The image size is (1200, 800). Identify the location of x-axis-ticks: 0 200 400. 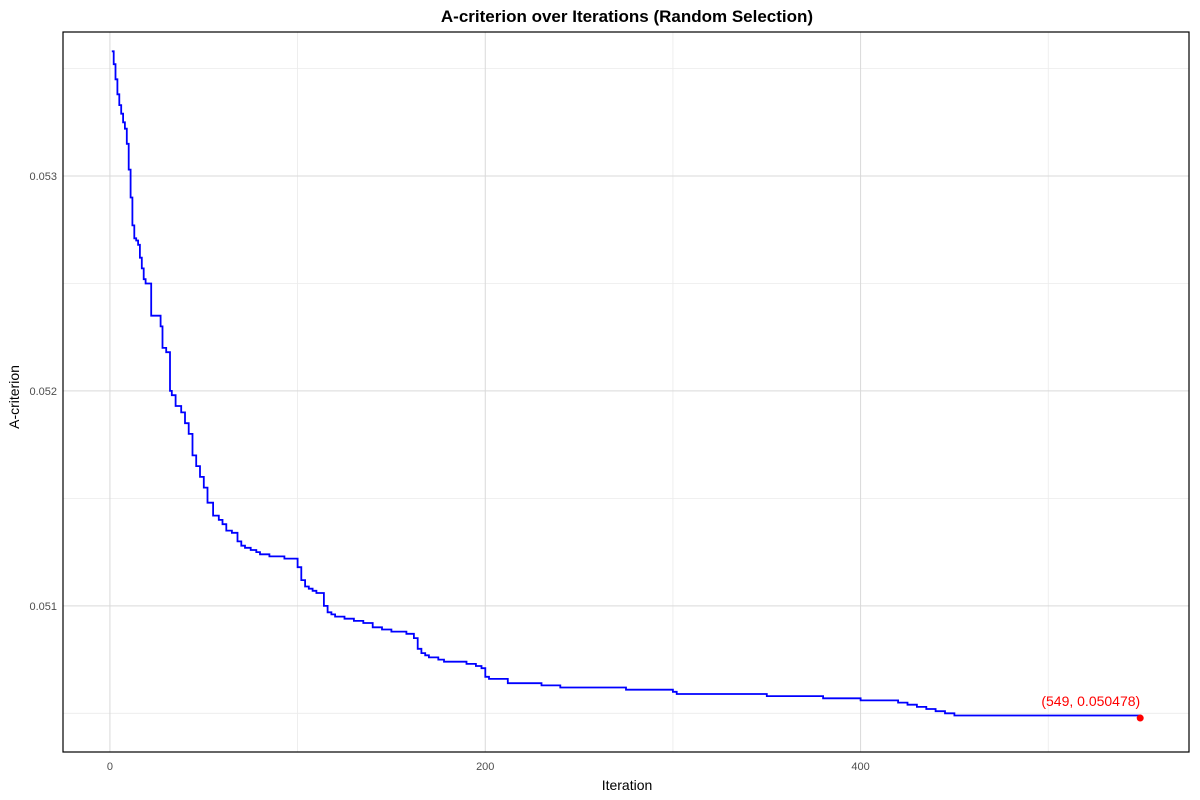
(488, 767).